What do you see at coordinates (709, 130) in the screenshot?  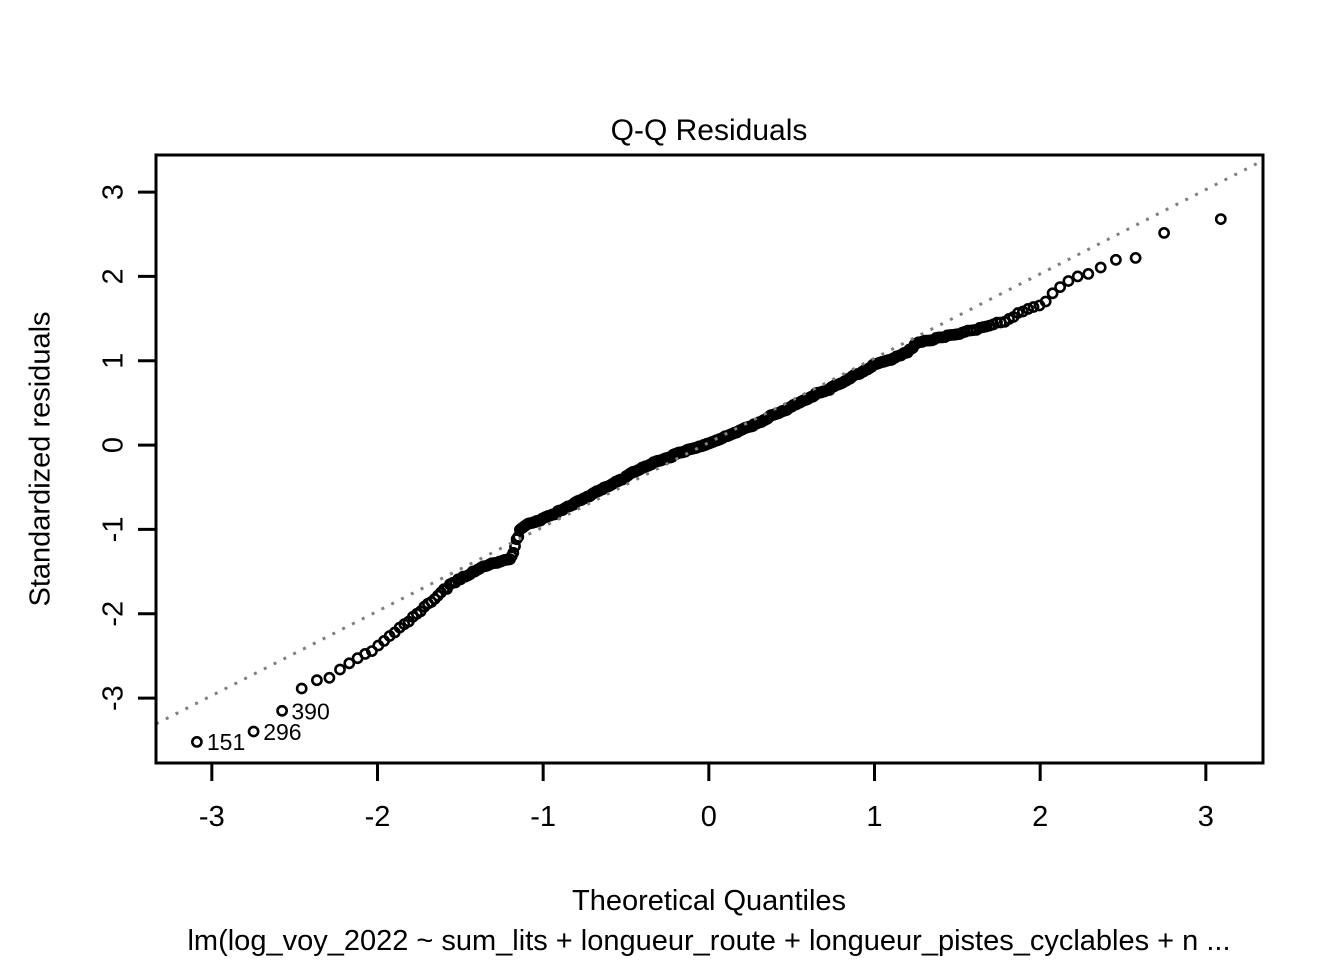 I see `chart-title: Q-Q Residuals` at bounding box center [709, 130].